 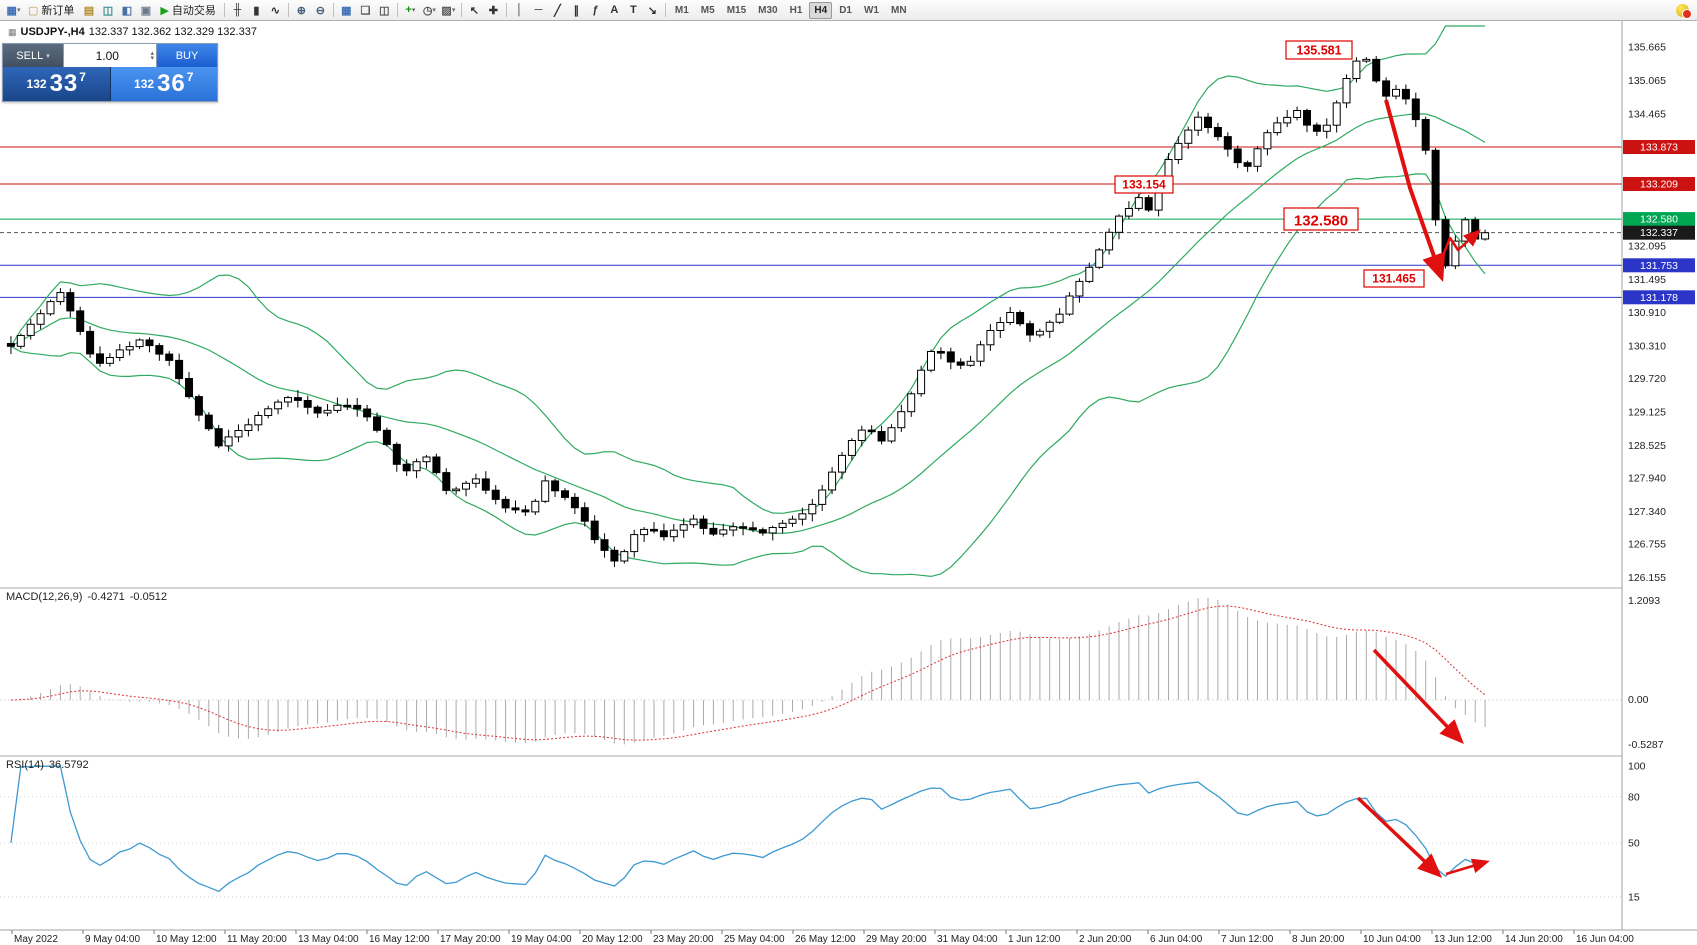 I want to click on candlestick-icon: ▮, so click(x=256, y=10).